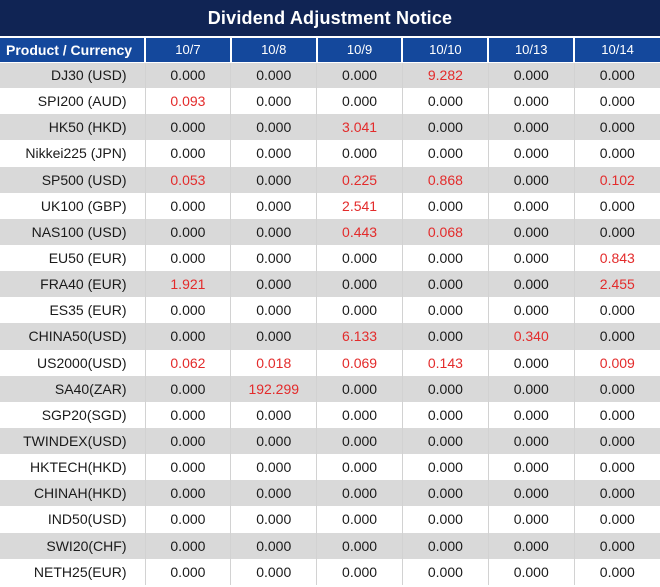 Image resolution: width=660 pixels, height=587 pixels. What do you see at coordinates (80, 493) in the screenshot?
I see `product-cell: CHINAH(HKD)` at bounding box center [80, 493].